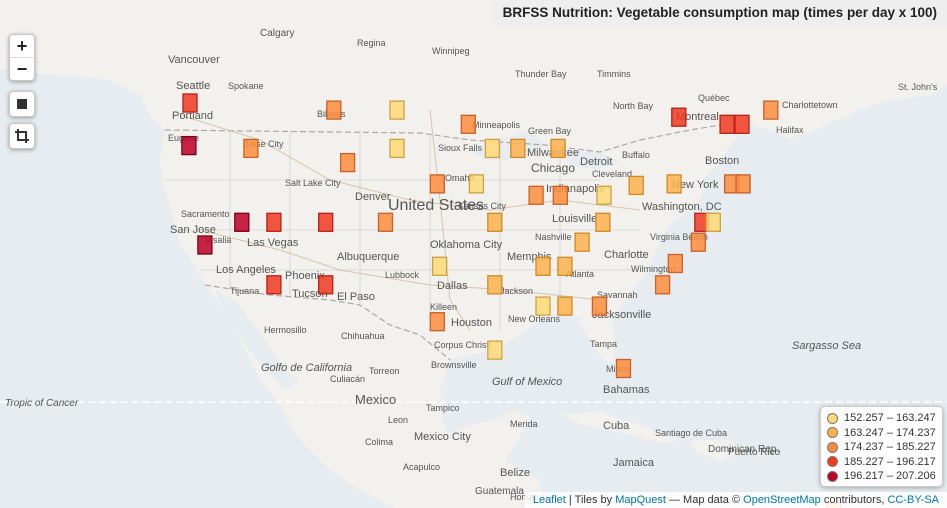  Describe the element at coordinates (580, 274) in the screenshot. I see `place-label: Atlanta` at that location.